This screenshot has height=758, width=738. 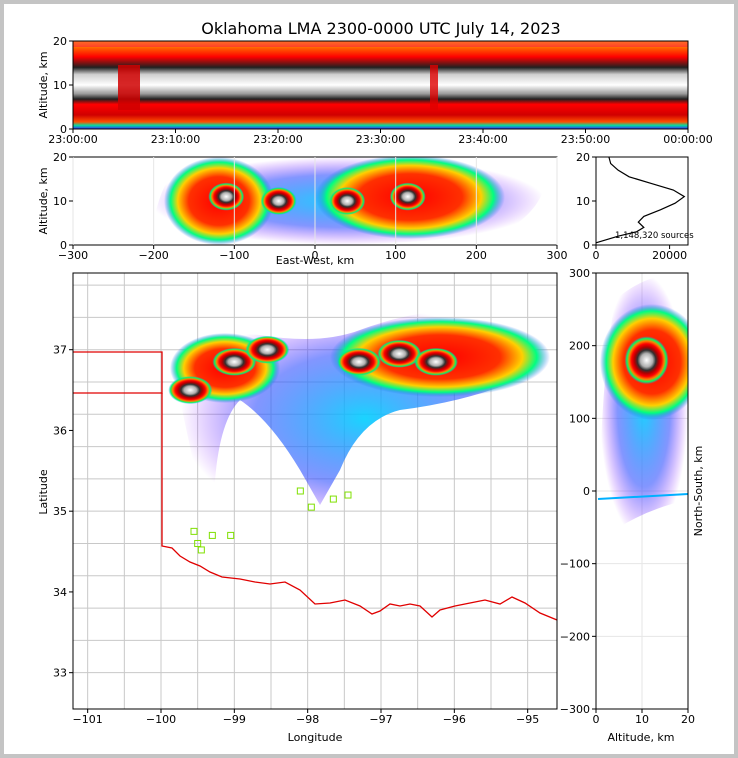 What do you see at coordinates (646, 360) in the screenshot?
I see `north-south-core` at bounding box center [646, 360].